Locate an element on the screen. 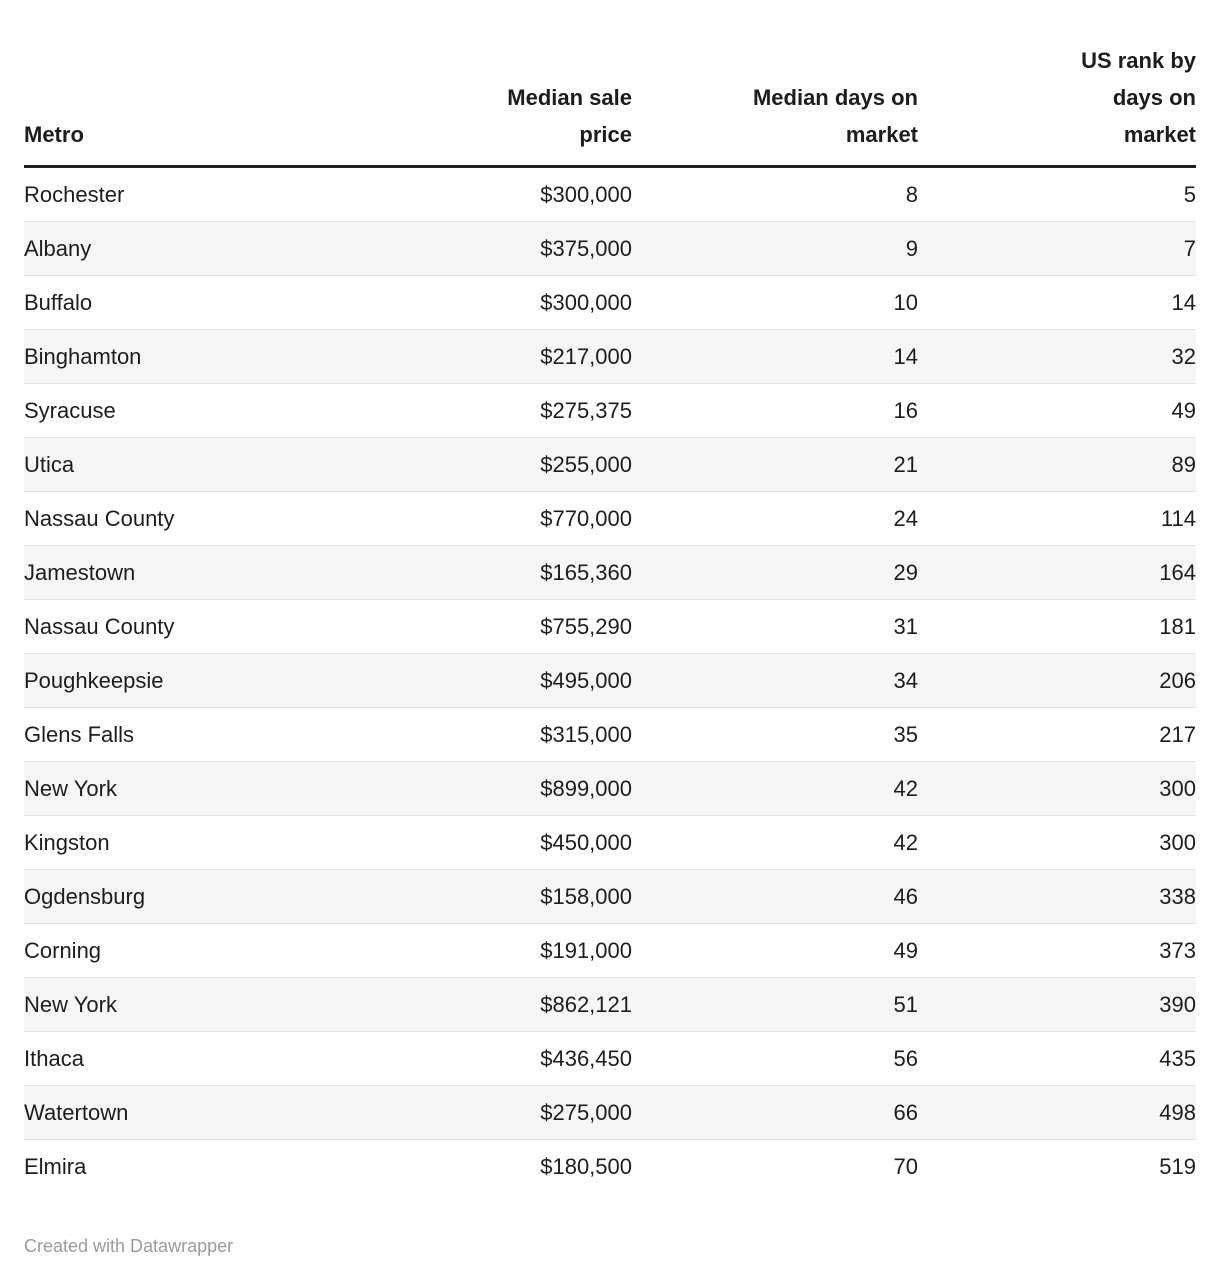 The image size is (1220, 1274). cell-metro: Buffalo is located at coordinates (184, 302).